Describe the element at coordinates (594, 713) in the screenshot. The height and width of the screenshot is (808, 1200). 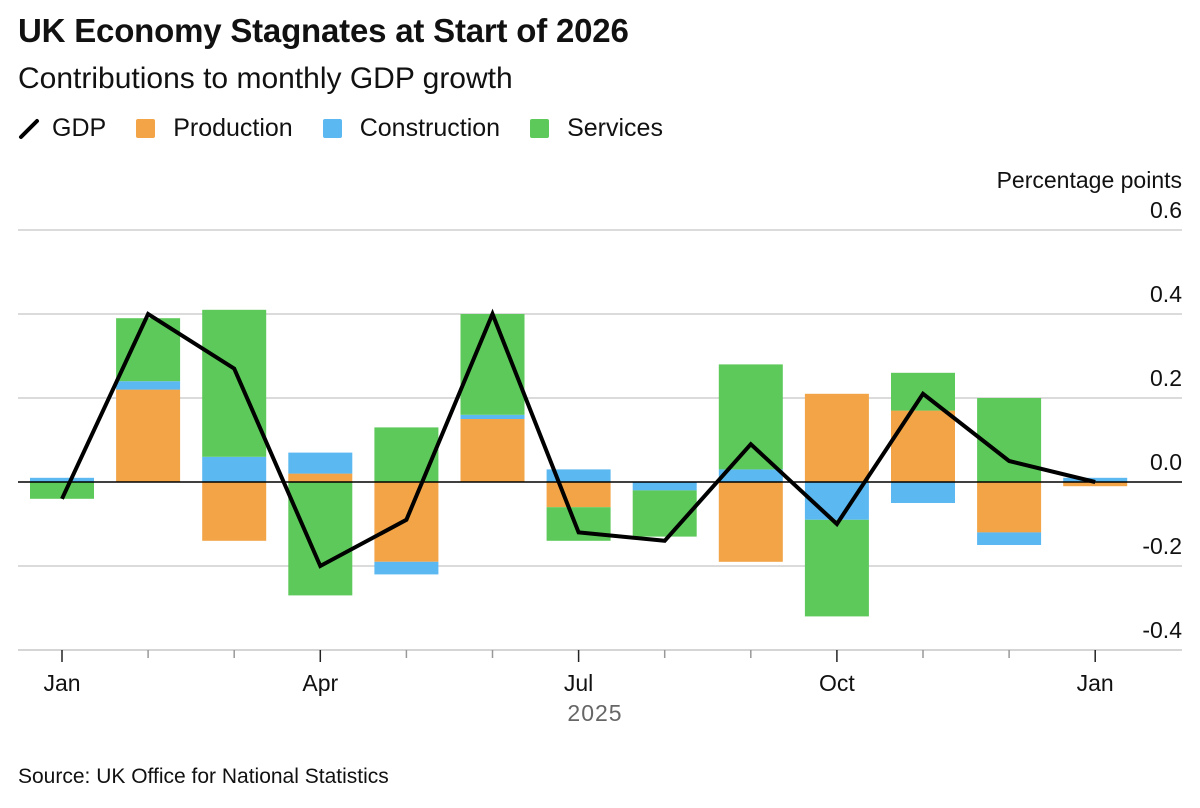
I see `x-group-label: 2025` at that location.